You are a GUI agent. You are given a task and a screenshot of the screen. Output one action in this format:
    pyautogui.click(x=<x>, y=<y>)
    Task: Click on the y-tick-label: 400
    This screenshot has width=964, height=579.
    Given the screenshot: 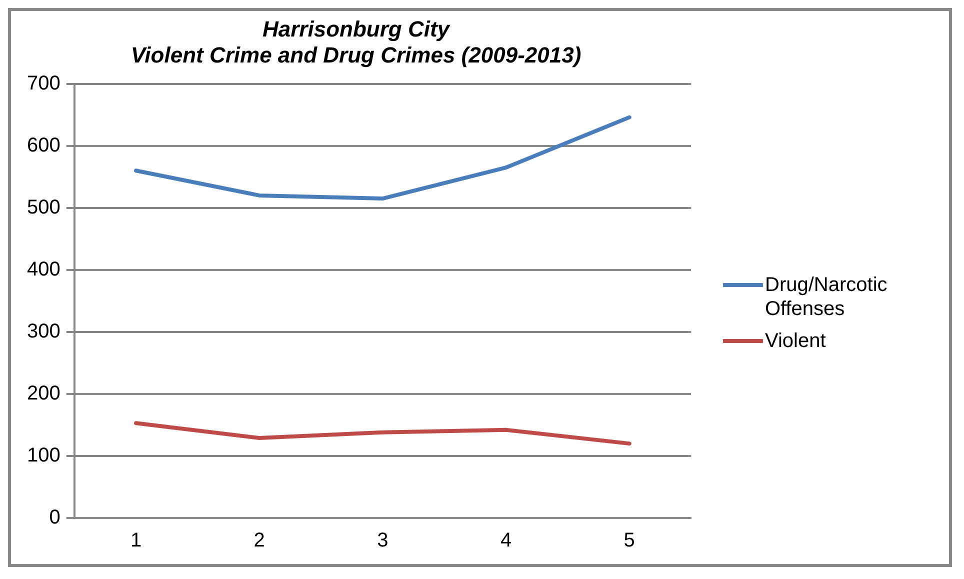 What is the action you would take?
    pyautogui.click(x=43, y=269)
    